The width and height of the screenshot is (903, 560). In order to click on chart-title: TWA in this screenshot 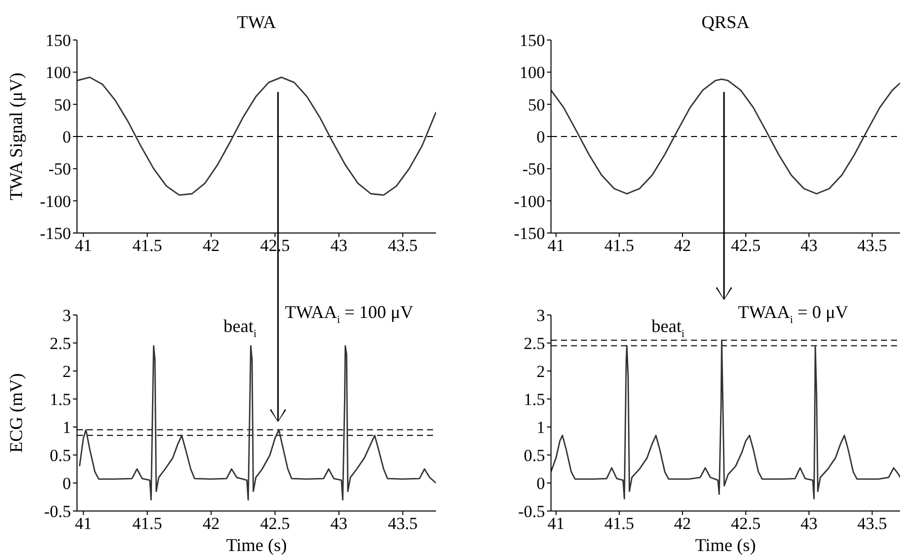, I will do `click(256, 22)`.